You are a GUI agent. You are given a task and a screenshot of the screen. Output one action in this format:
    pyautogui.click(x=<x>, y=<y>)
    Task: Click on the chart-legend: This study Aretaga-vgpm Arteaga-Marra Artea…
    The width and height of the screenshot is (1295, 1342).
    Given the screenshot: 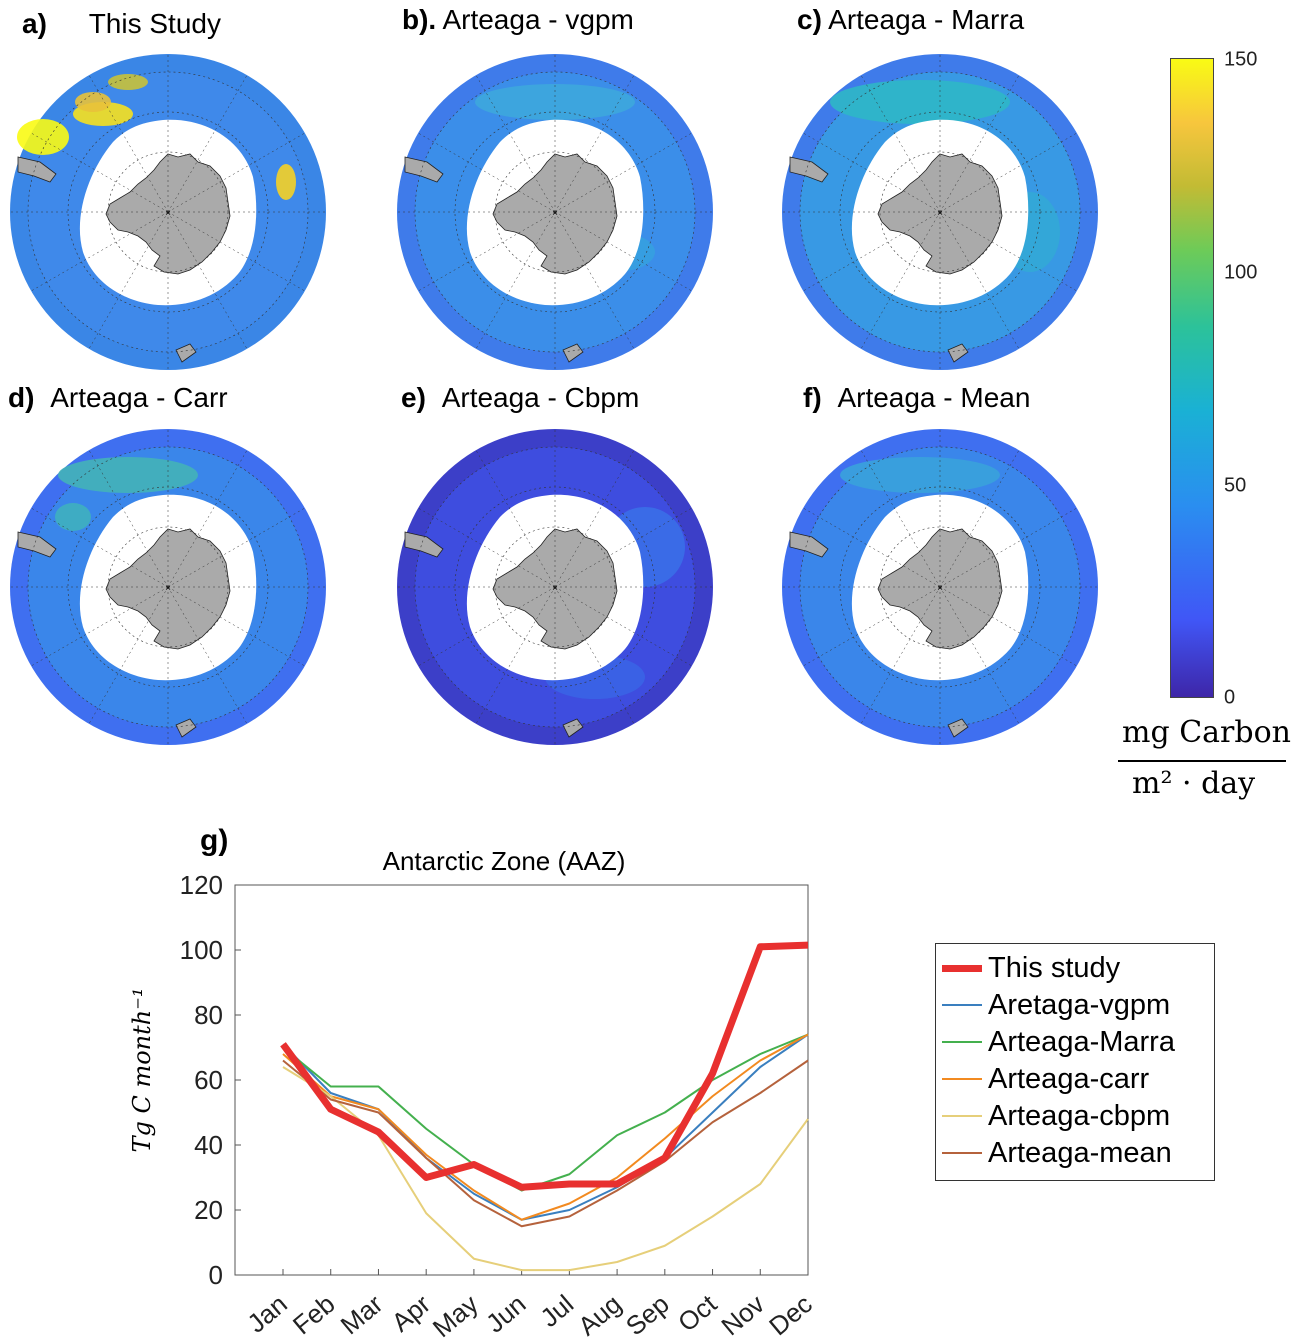 What is the action you would take?
    pyautogui.click(x=1075, y=1062)
    